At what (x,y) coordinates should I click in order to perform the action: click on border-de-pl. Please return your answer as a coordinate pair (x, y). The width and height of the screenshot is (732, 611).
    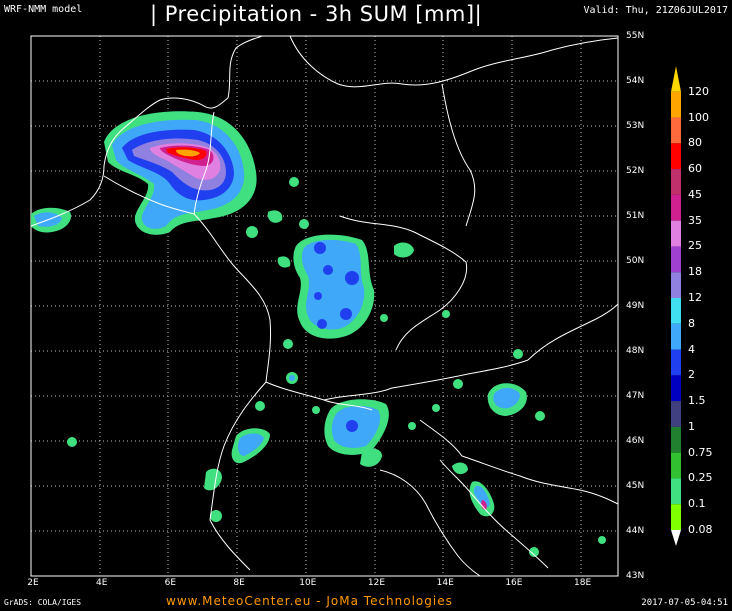
    Looking at the image, I should click on (458, 155).